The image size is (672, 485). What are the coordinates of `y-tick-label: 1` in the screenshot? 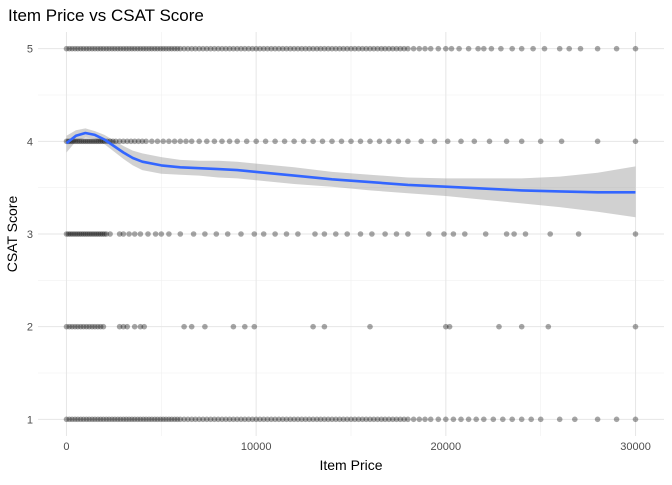 It's located at (30, 420).